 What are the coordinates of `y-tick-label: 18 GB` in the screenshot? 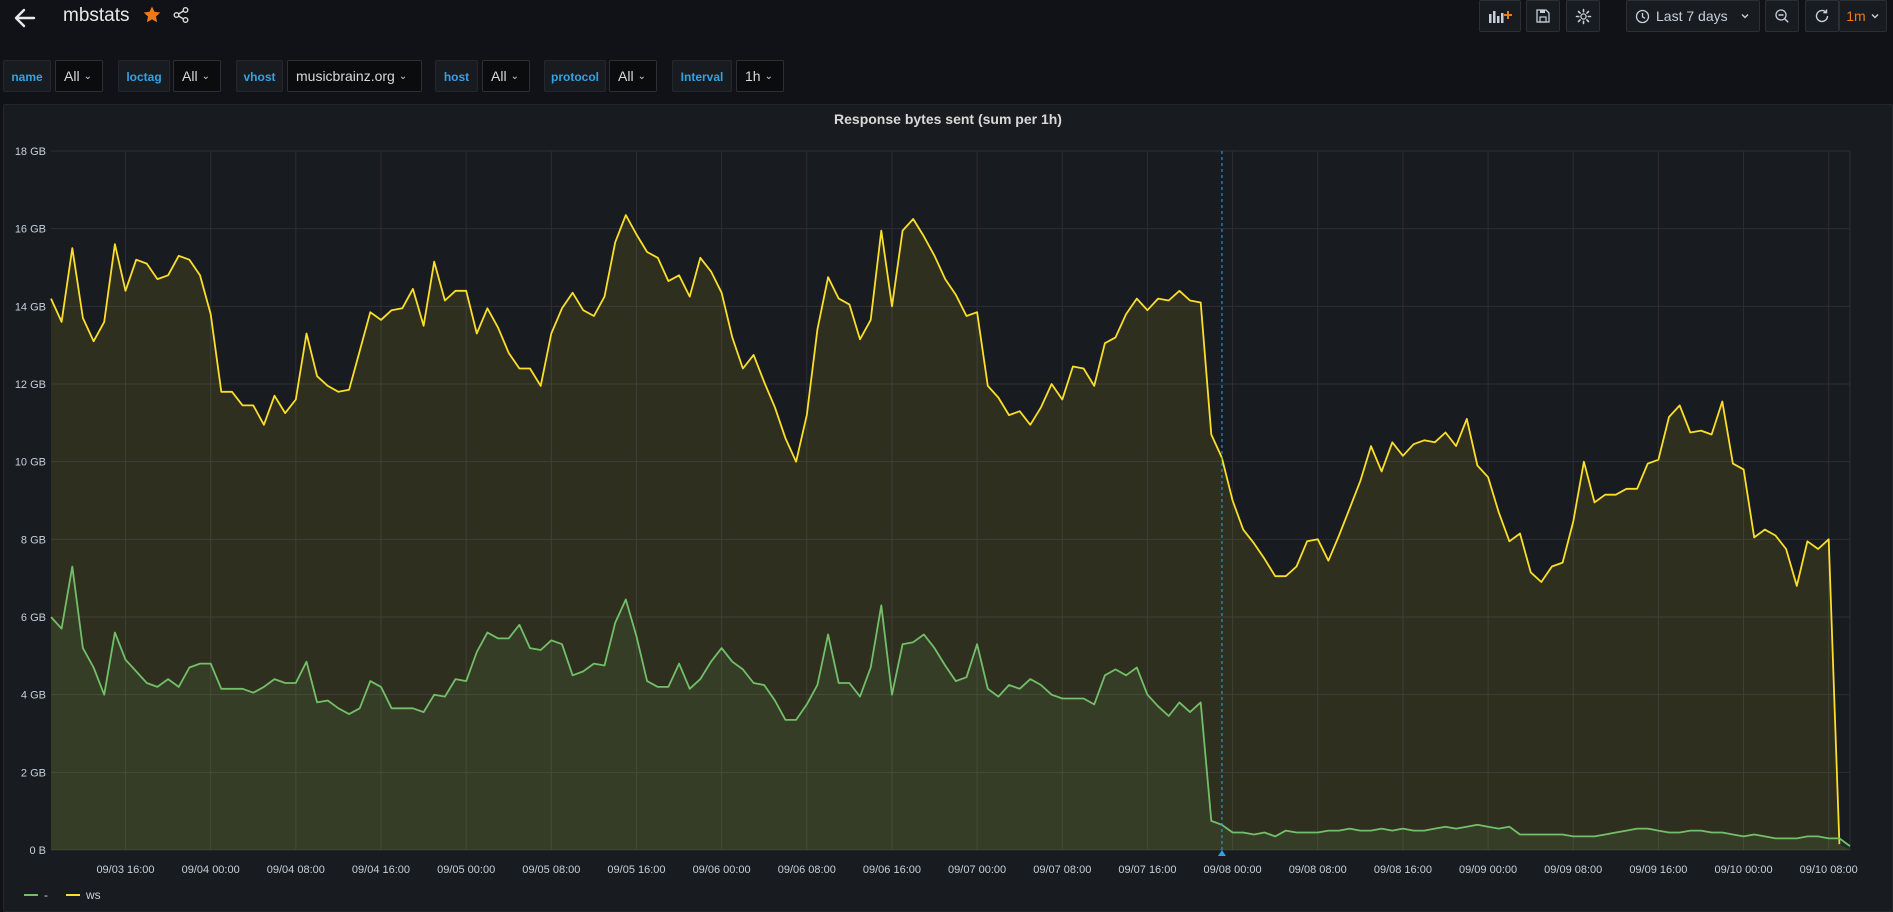 It's located at (30, 152).